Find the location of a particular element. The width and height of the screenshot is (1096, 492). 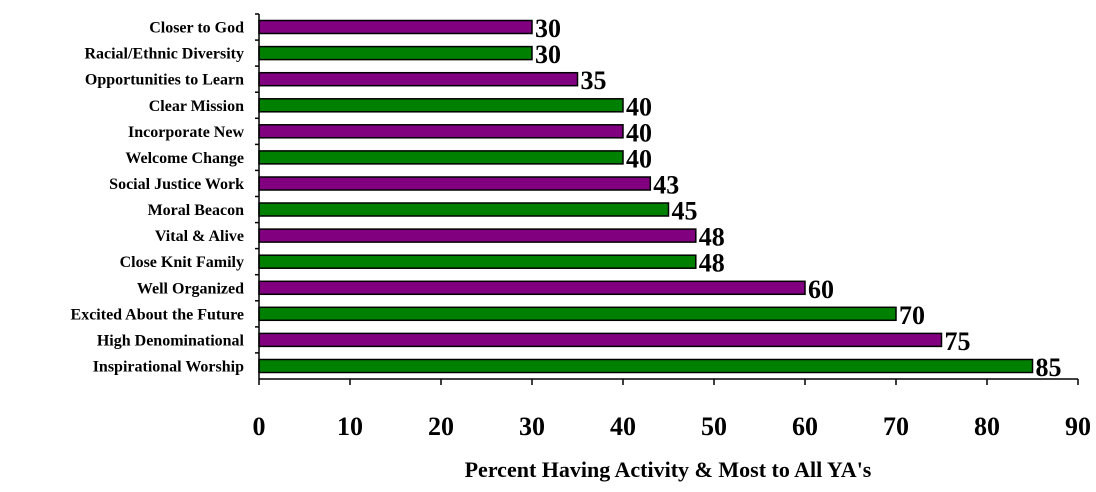

x-tick-label: 40 is located at coordinates (623, 426).